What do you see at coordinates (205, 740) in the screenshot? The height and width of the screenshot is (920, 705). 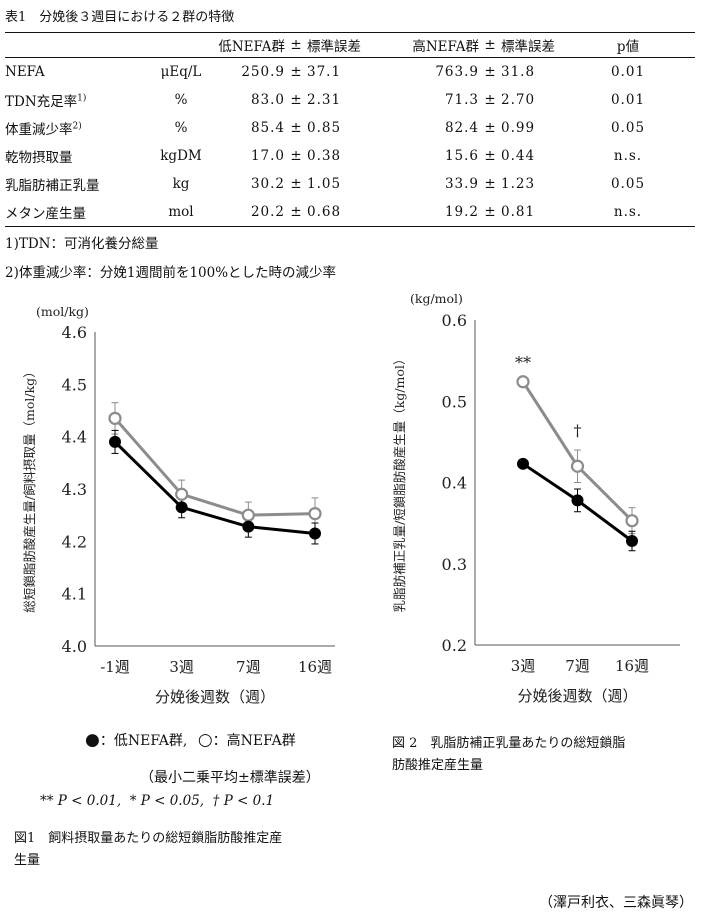 I see `legend-high-symbol: ○` at bounding box center [205, 740].